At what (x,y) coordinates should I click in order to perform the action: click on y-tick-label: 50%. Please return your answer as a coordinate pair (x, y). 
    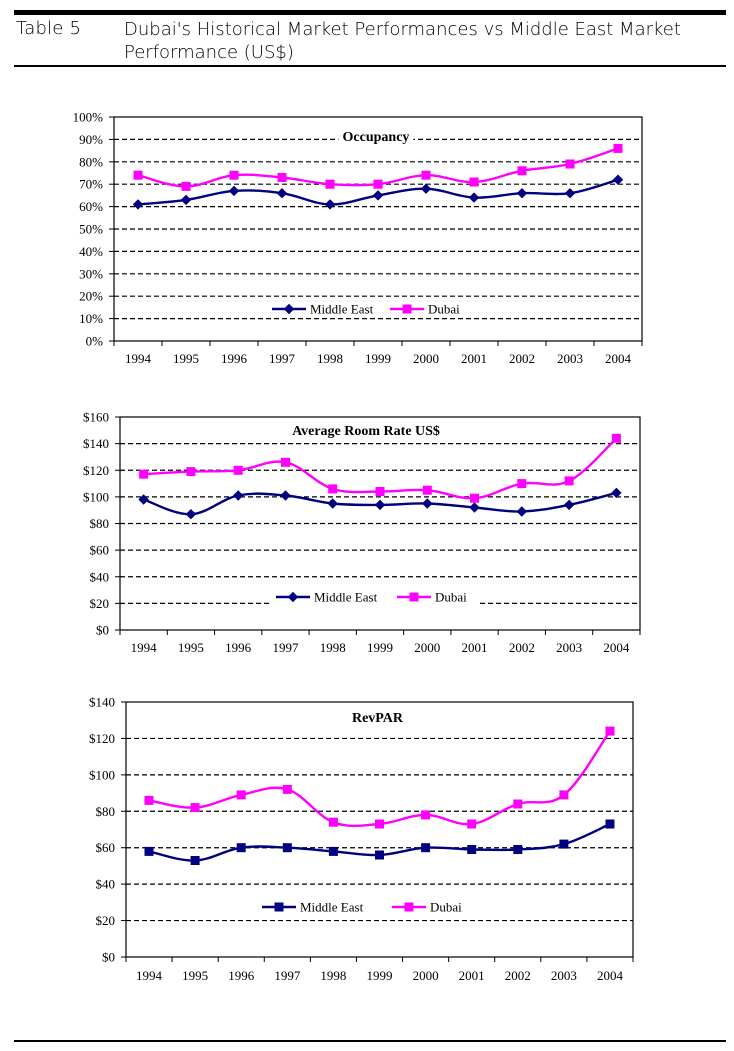
    Looking at the image, I should click on (91, 229).